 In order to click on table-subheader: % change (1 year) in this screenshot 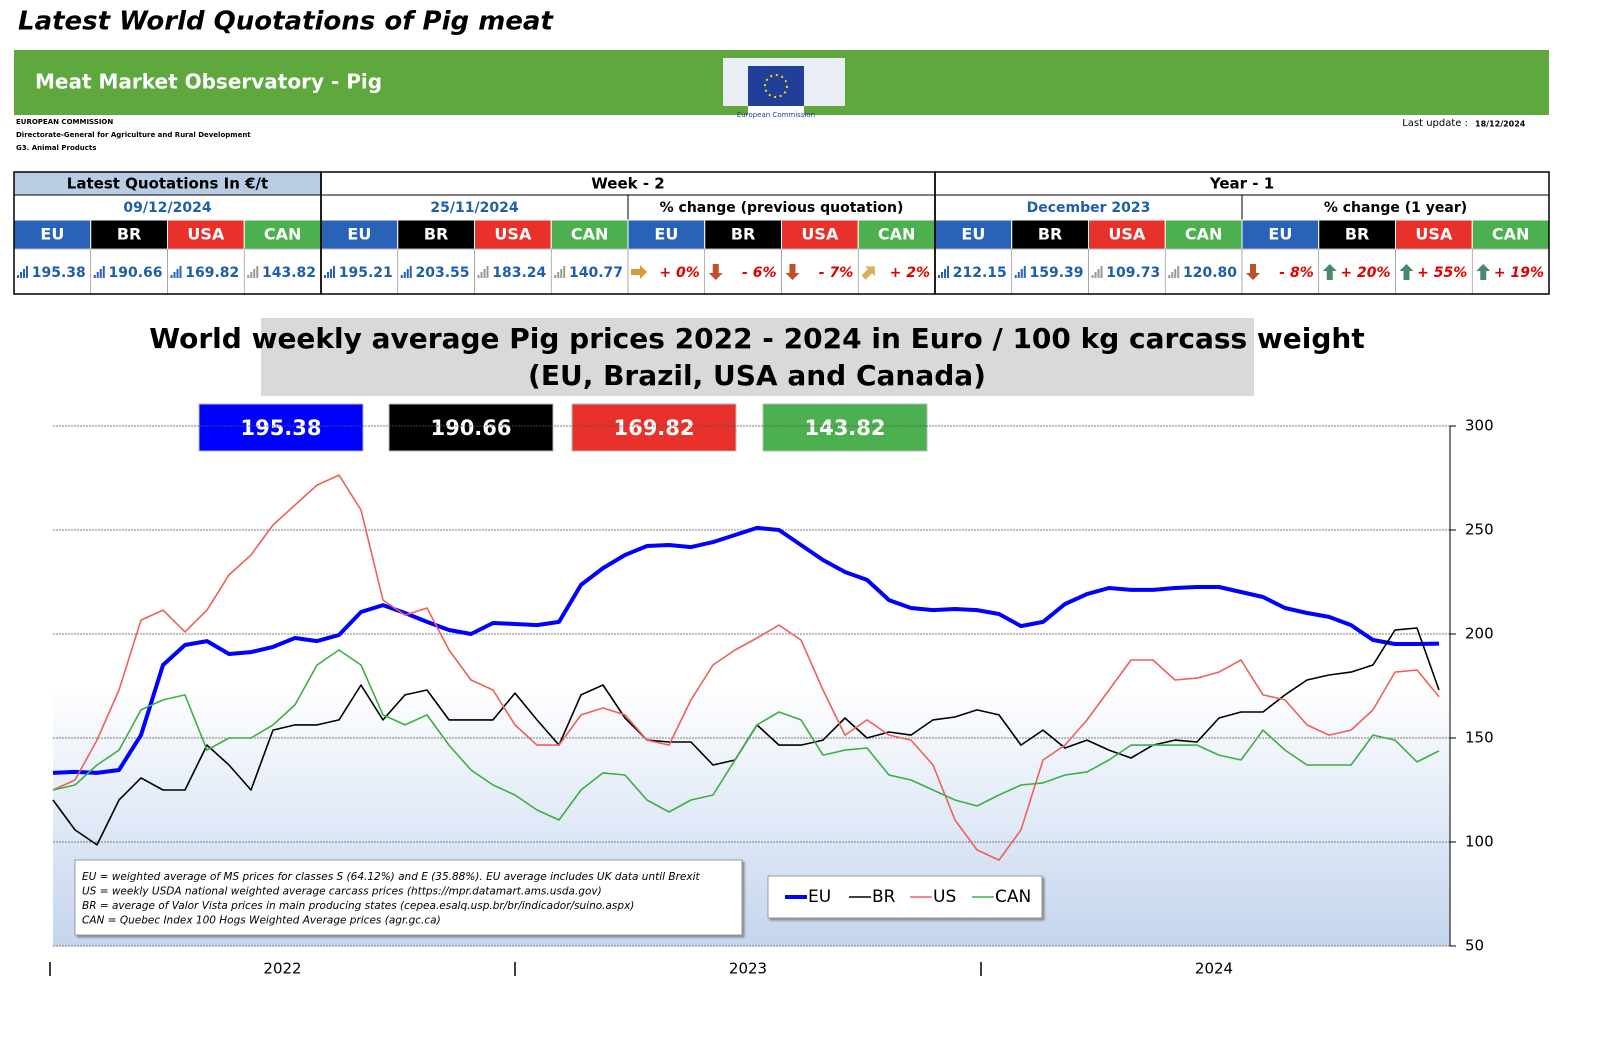, I will do `click(1395, 208)`.